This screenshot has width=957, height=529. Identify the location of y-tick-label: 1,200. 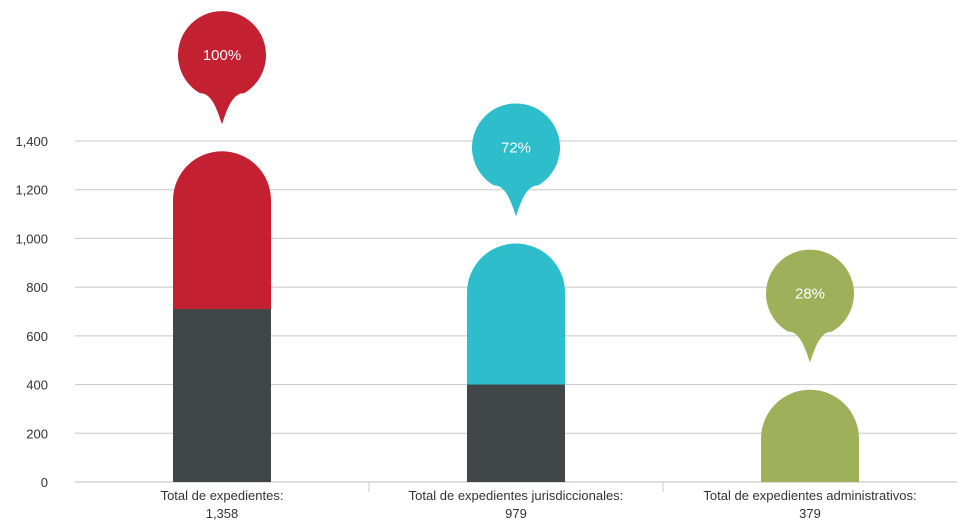
(31, 190).